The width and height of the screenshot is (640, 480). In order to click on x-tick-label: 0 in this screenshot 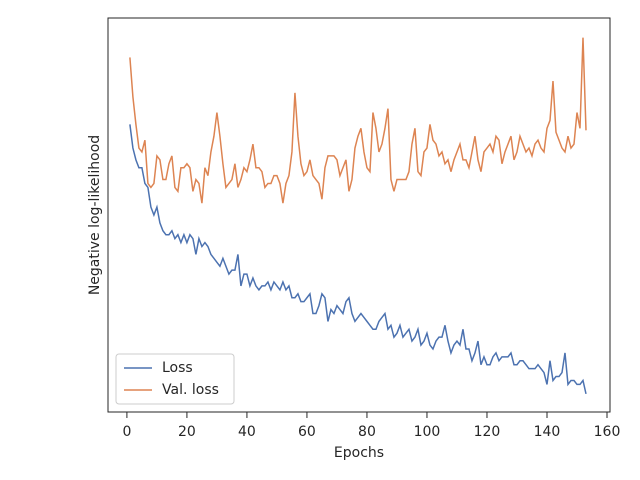, I will do `click(126, 432)`.